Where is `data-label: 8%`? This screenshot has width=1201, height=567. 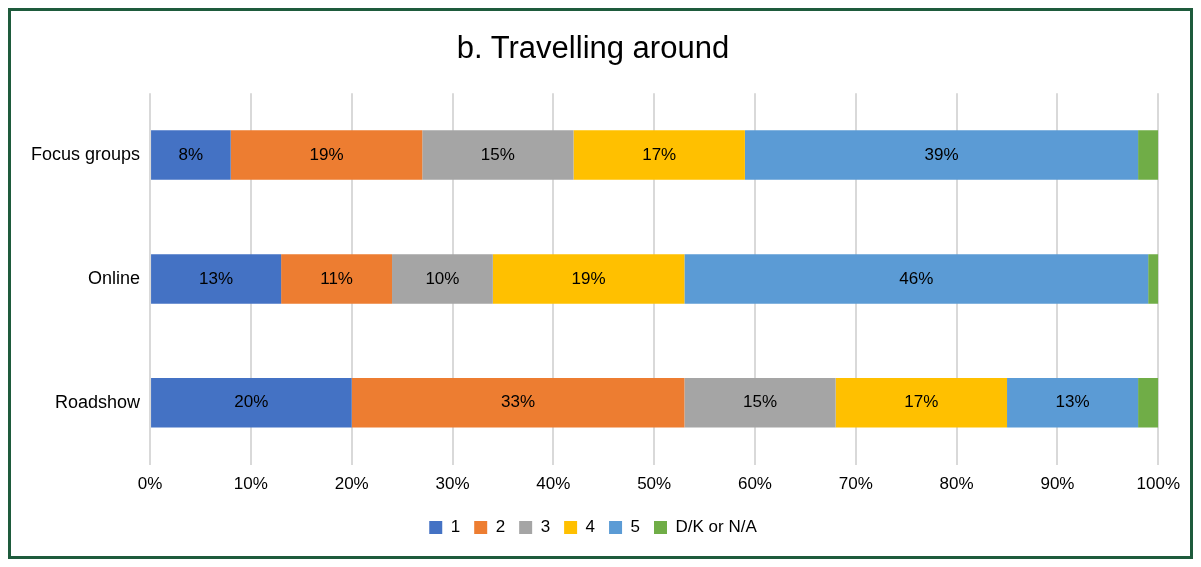
data-label: 8% is located at coordinates (191, 154).